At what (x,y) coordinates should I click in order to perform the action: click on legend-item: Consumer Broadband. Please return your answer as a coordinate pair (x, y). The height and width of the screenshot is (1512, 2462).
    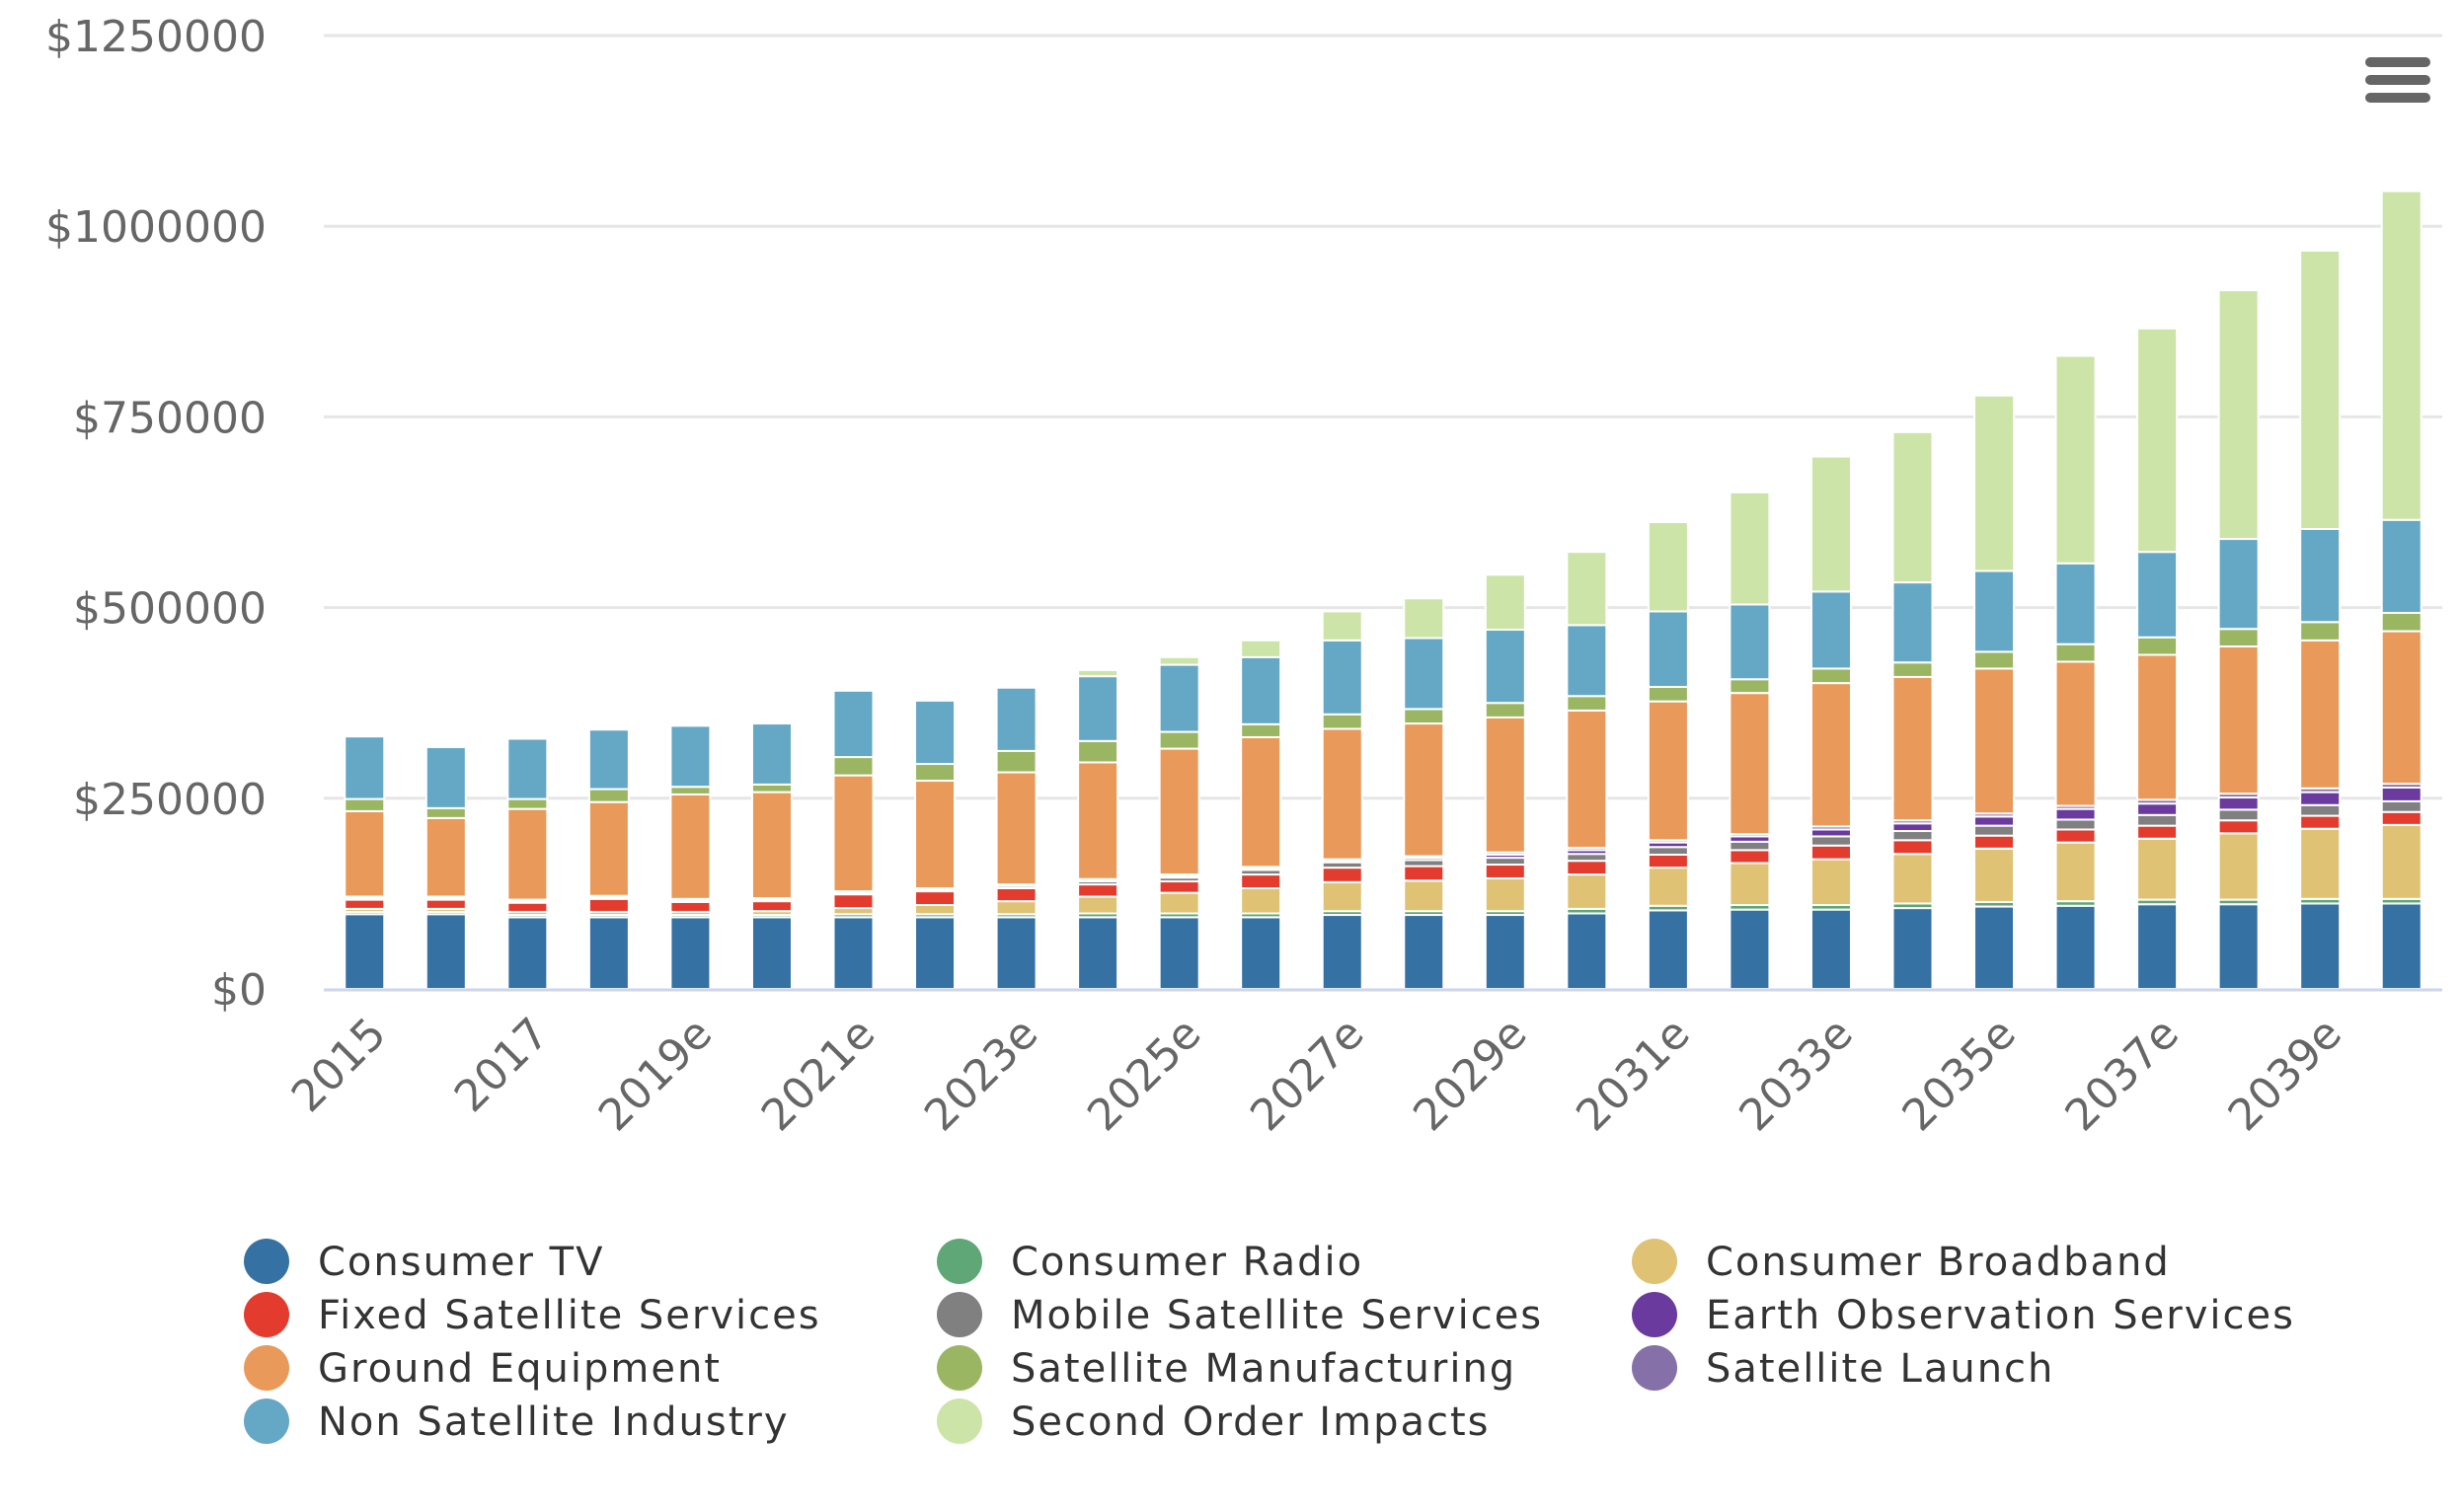
    Looking at the image, I should click on (1901, 1262).